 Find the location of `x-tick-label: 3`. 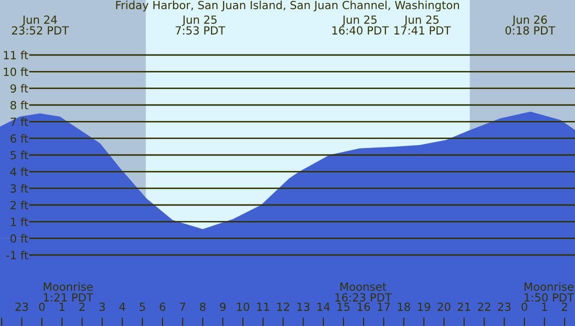

x-tick-label: 3 is located at coordinates (102, 306).